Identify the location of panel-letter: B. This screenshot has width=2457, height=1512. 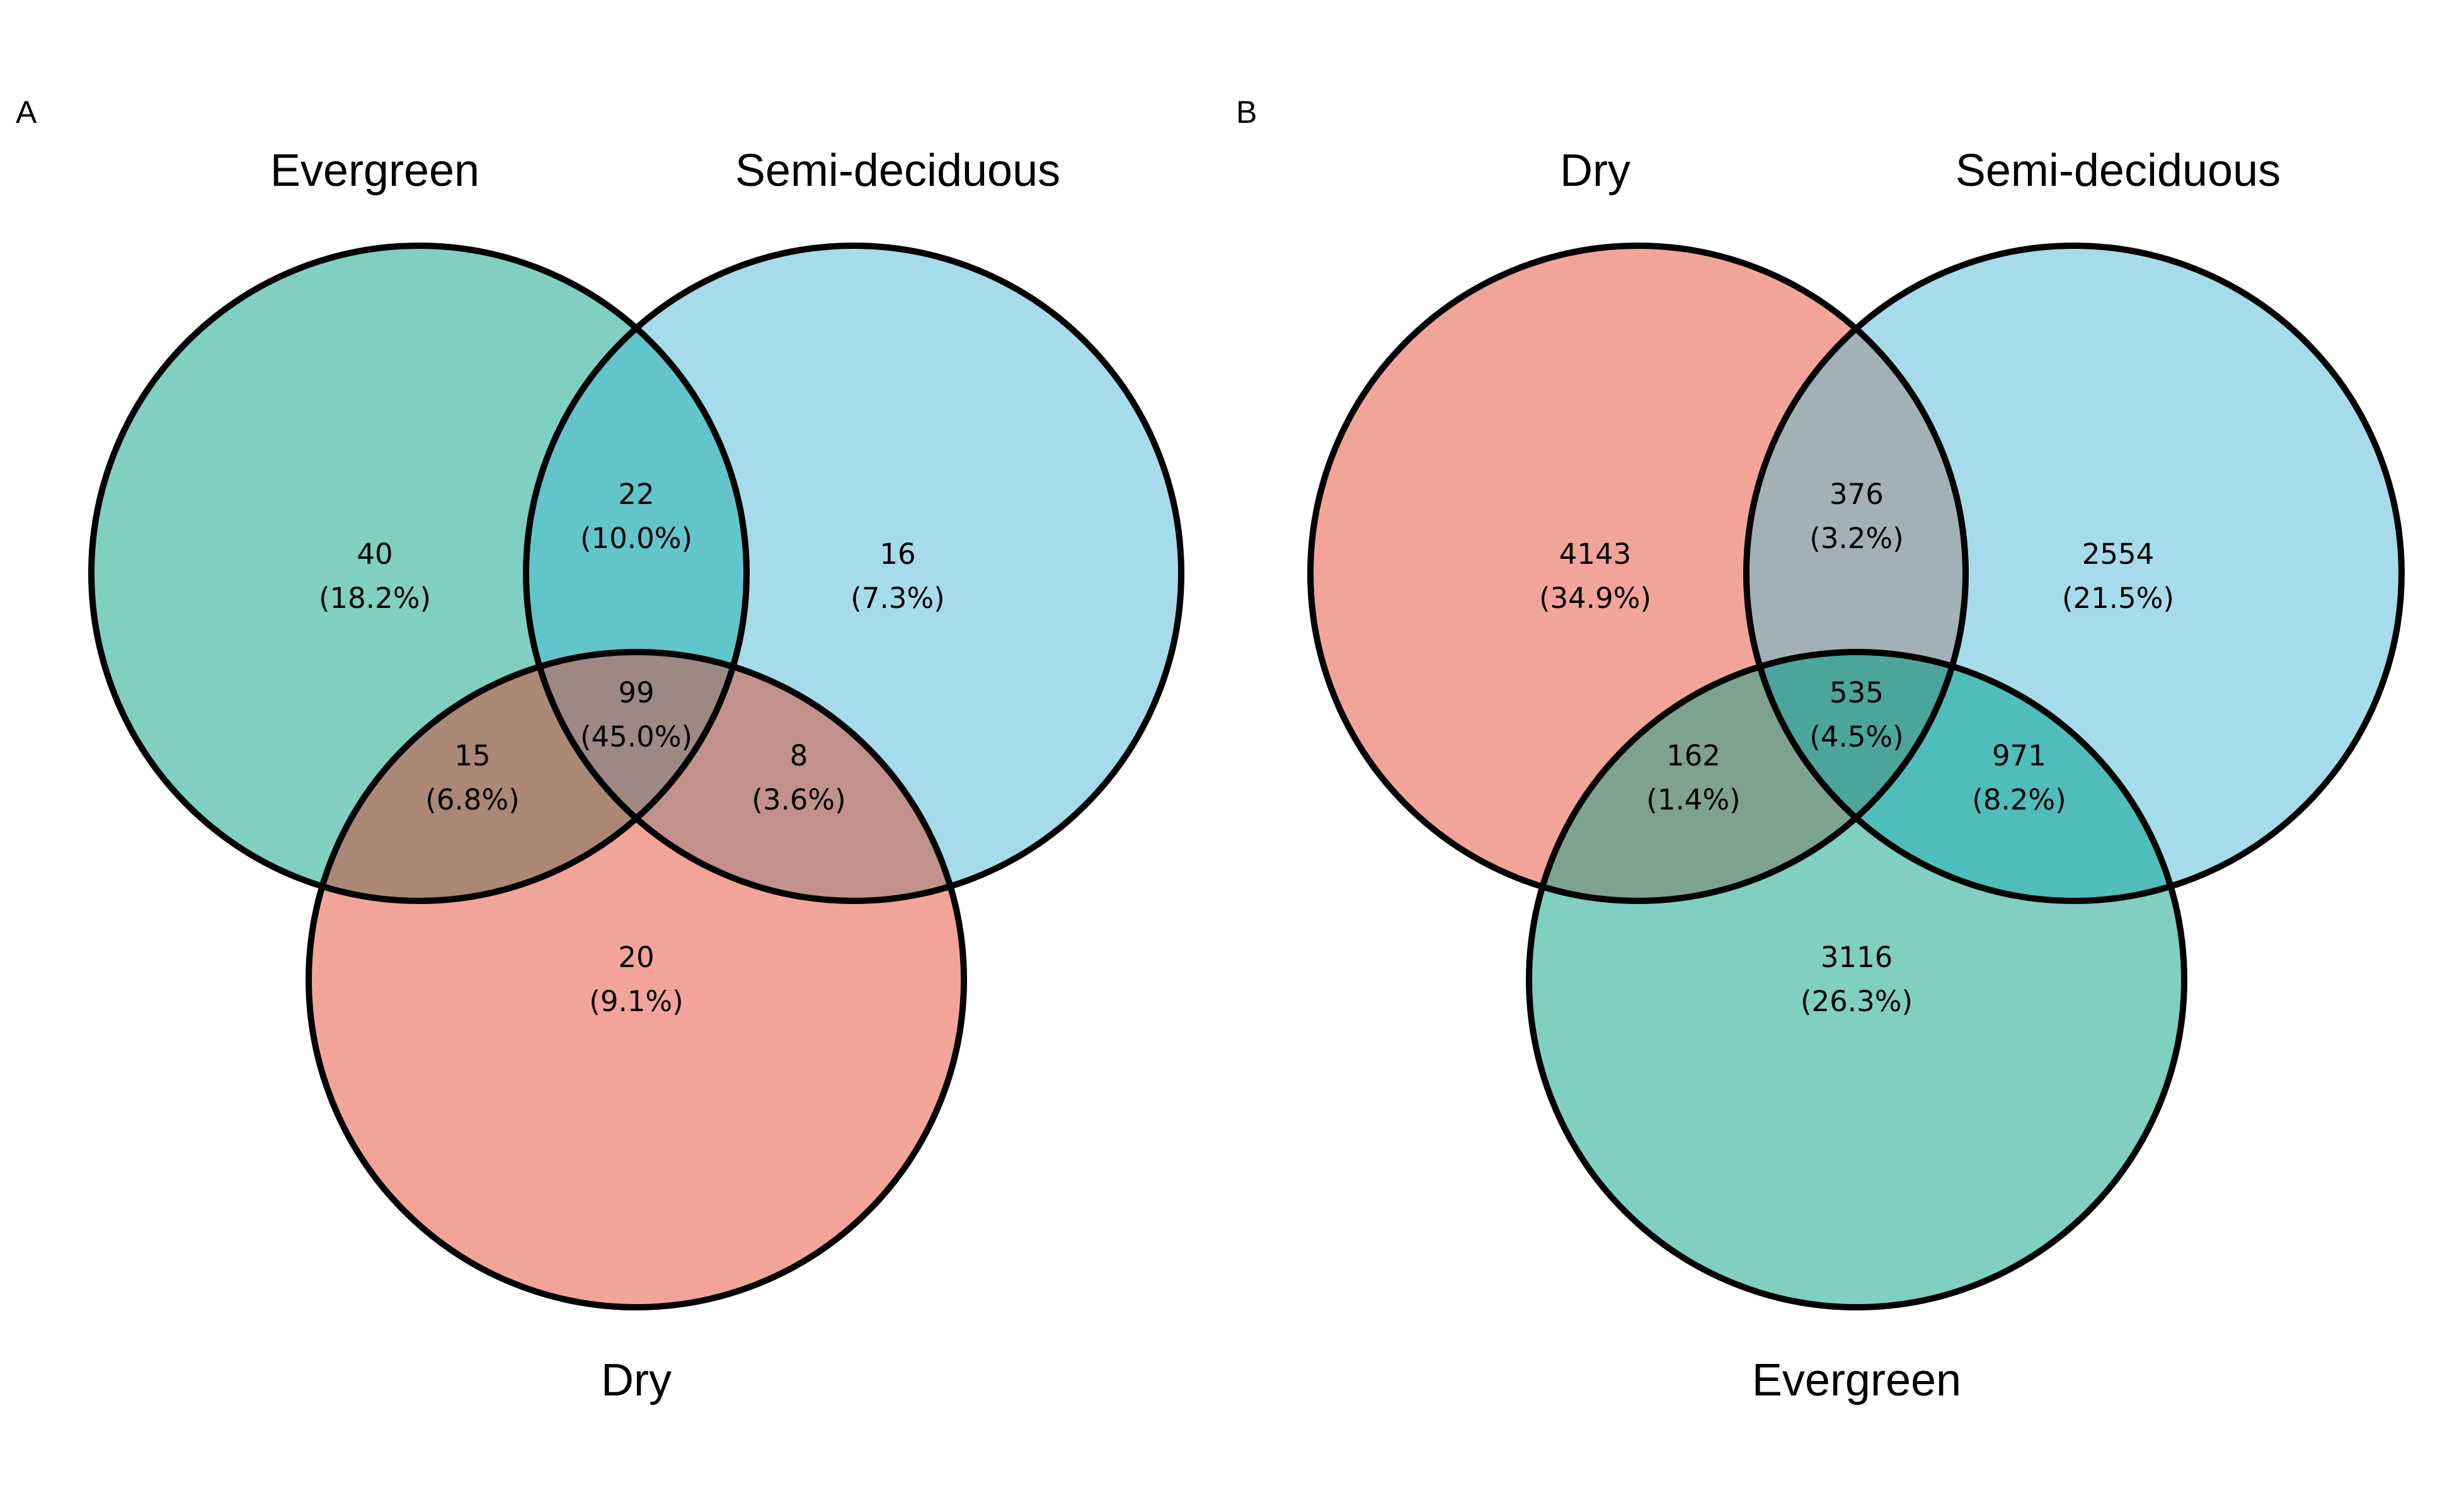
(1246, 112).